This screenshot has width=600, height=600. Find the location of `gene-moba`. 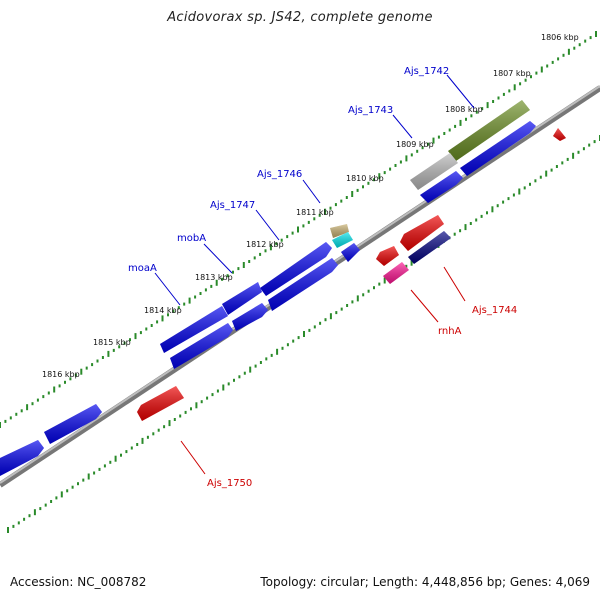

gene-moba is located at coordinates (242, 298).